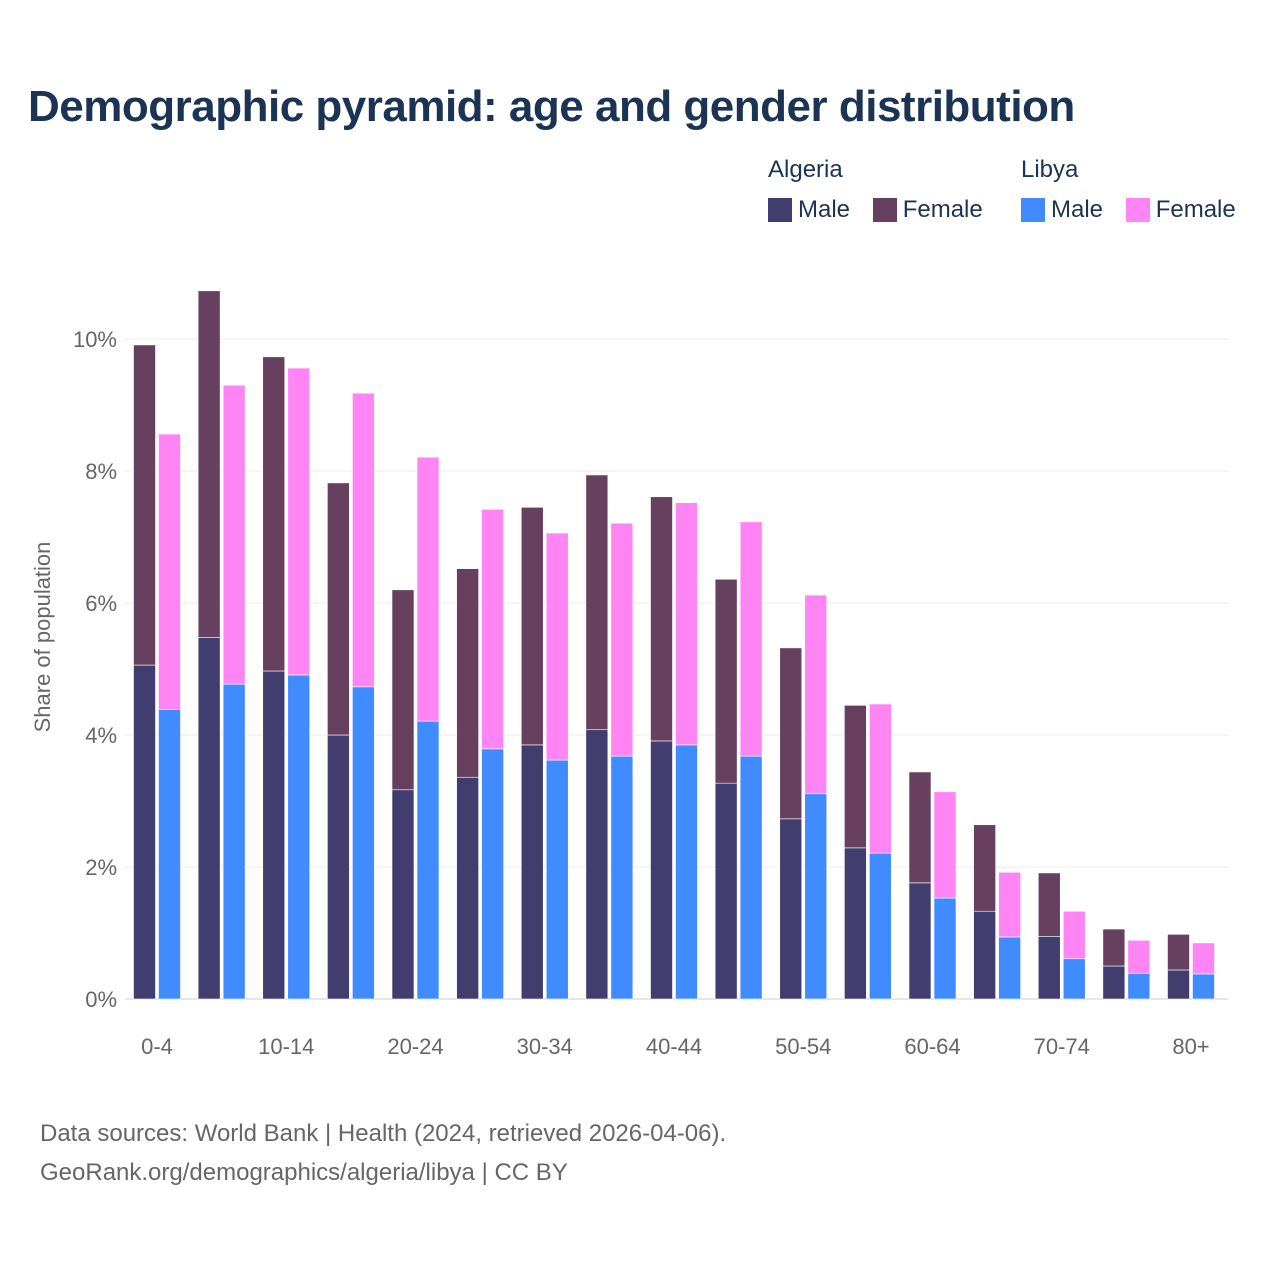 This screenshot has height=1280, width=1280. What do you see at coordinates (824, 209) in the screenshot?
I see `legend-label: Male` at bounding box center [824, 209].